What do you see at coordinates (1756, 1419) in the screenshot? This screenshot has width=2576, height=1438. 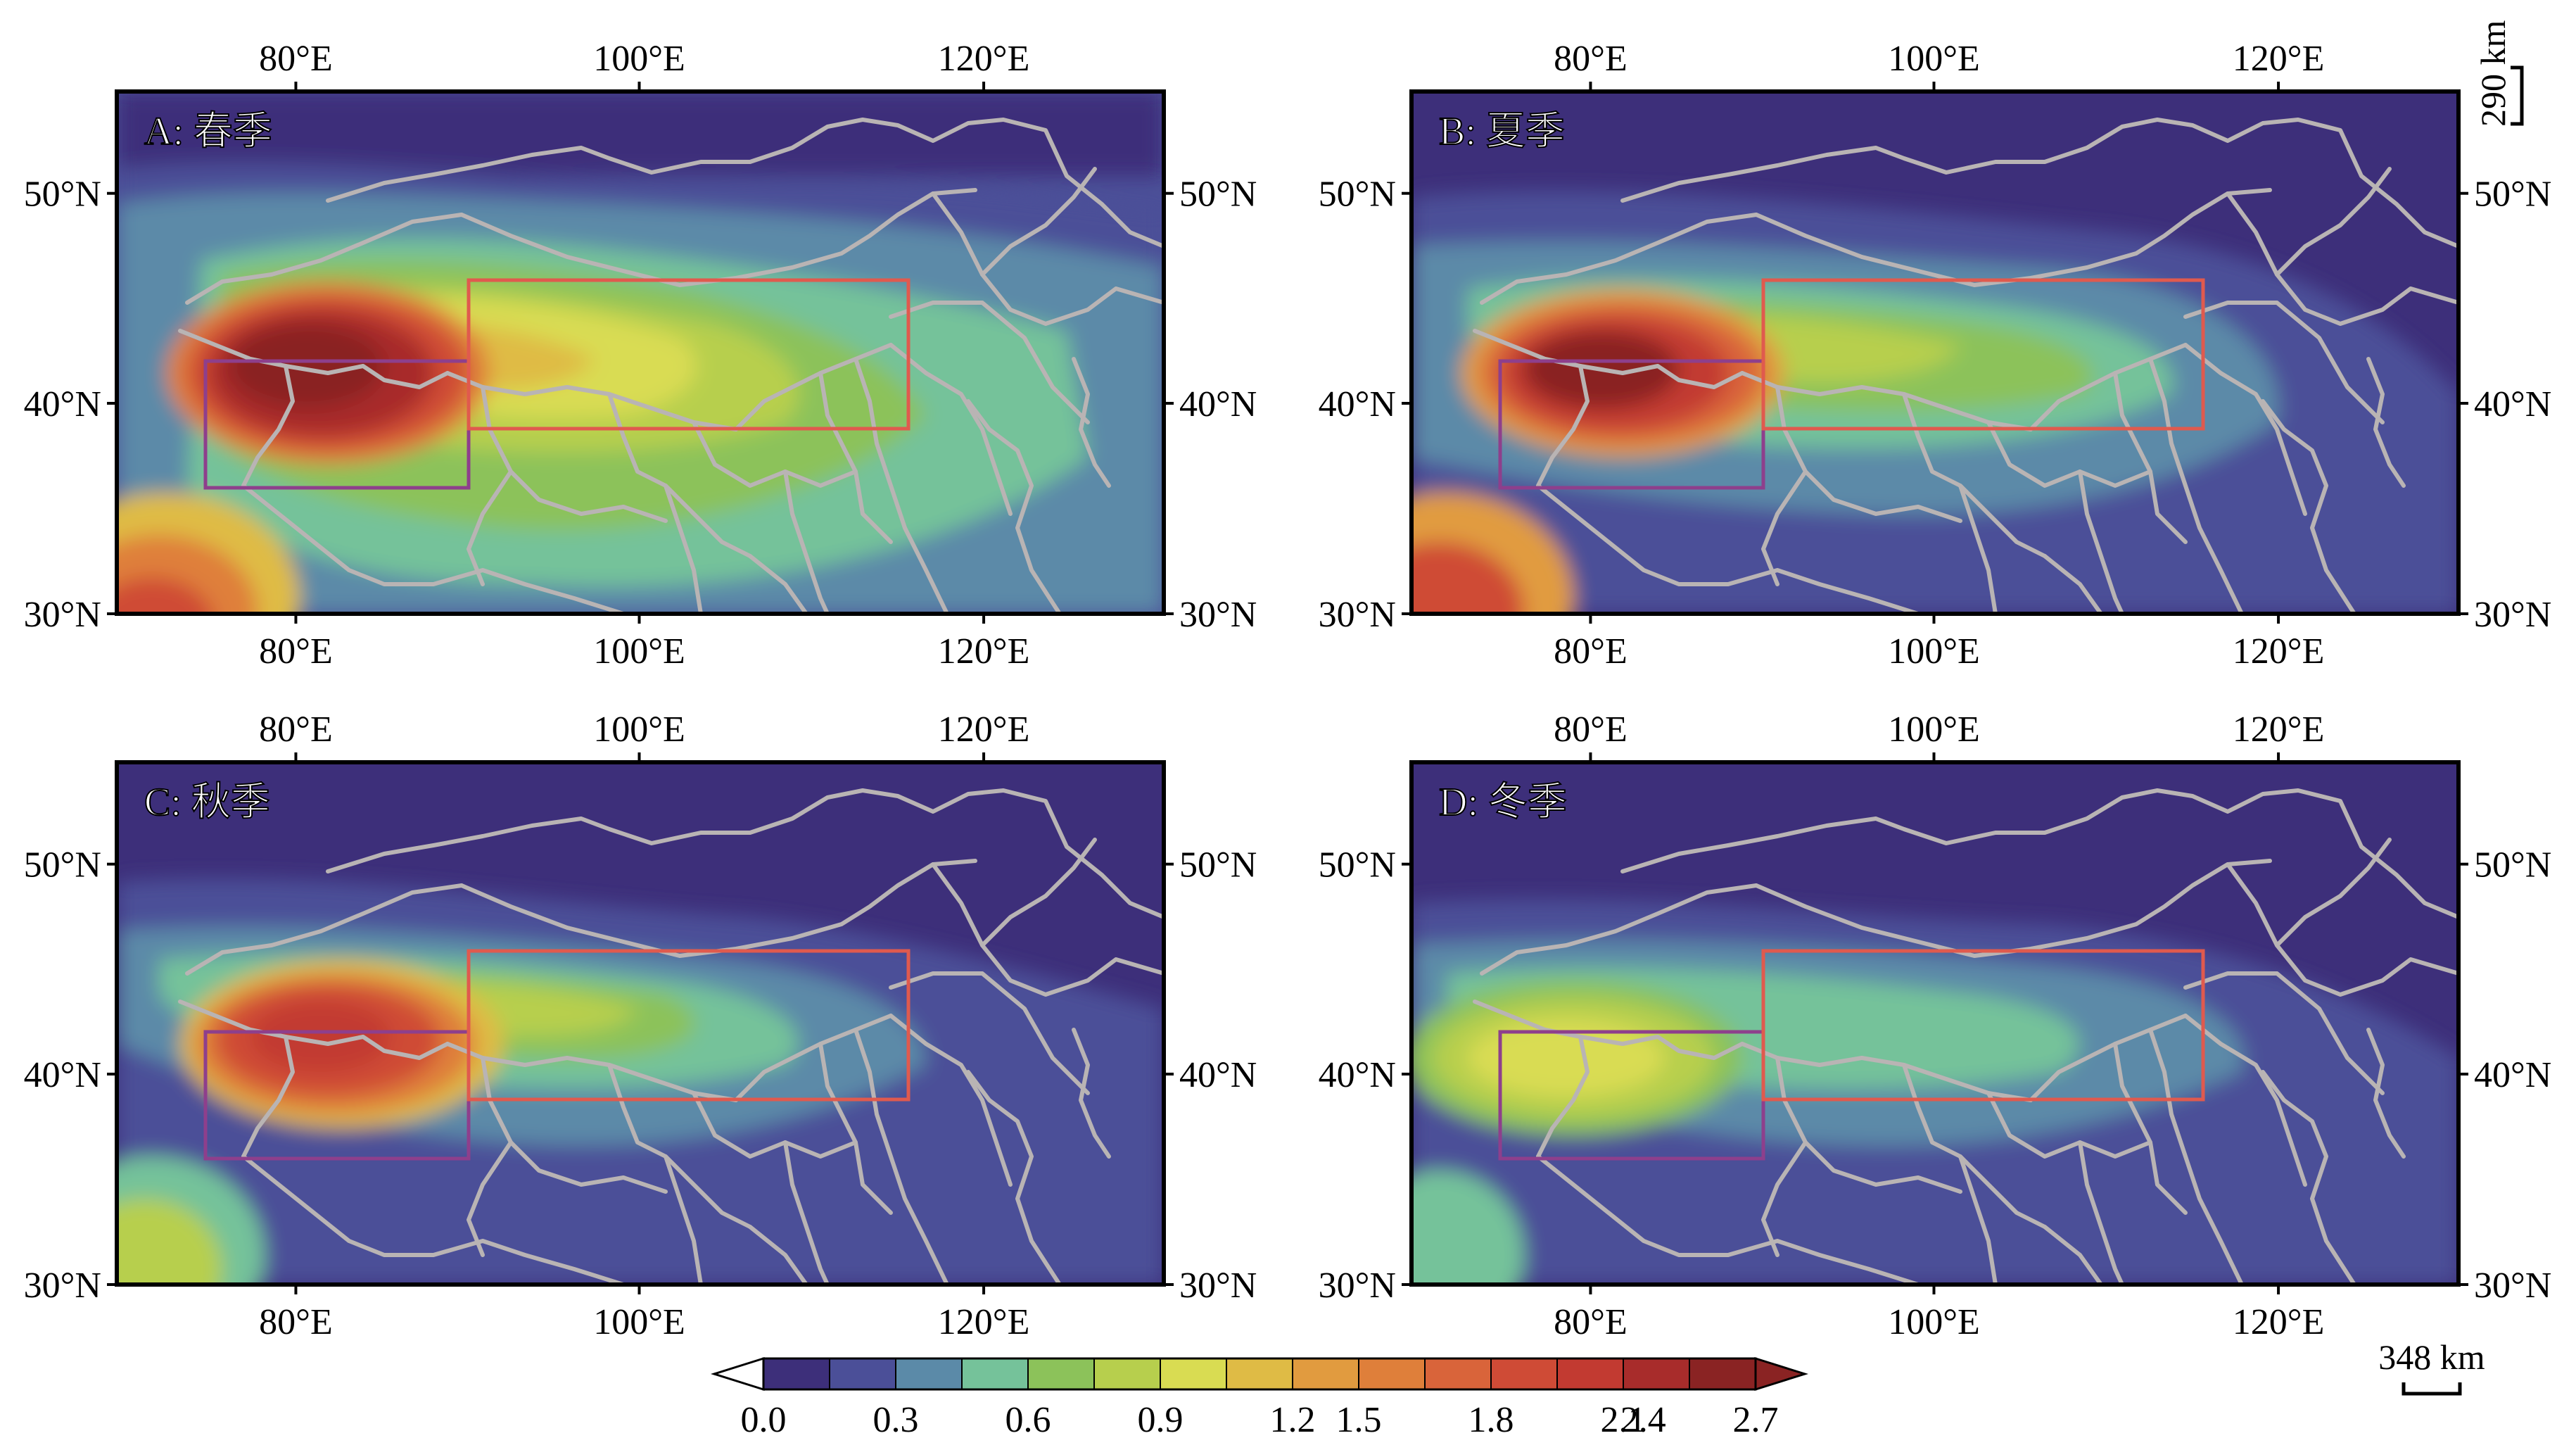 I see `colorbar-tick-label: 2.7` at bounding box center [1756, 1419].